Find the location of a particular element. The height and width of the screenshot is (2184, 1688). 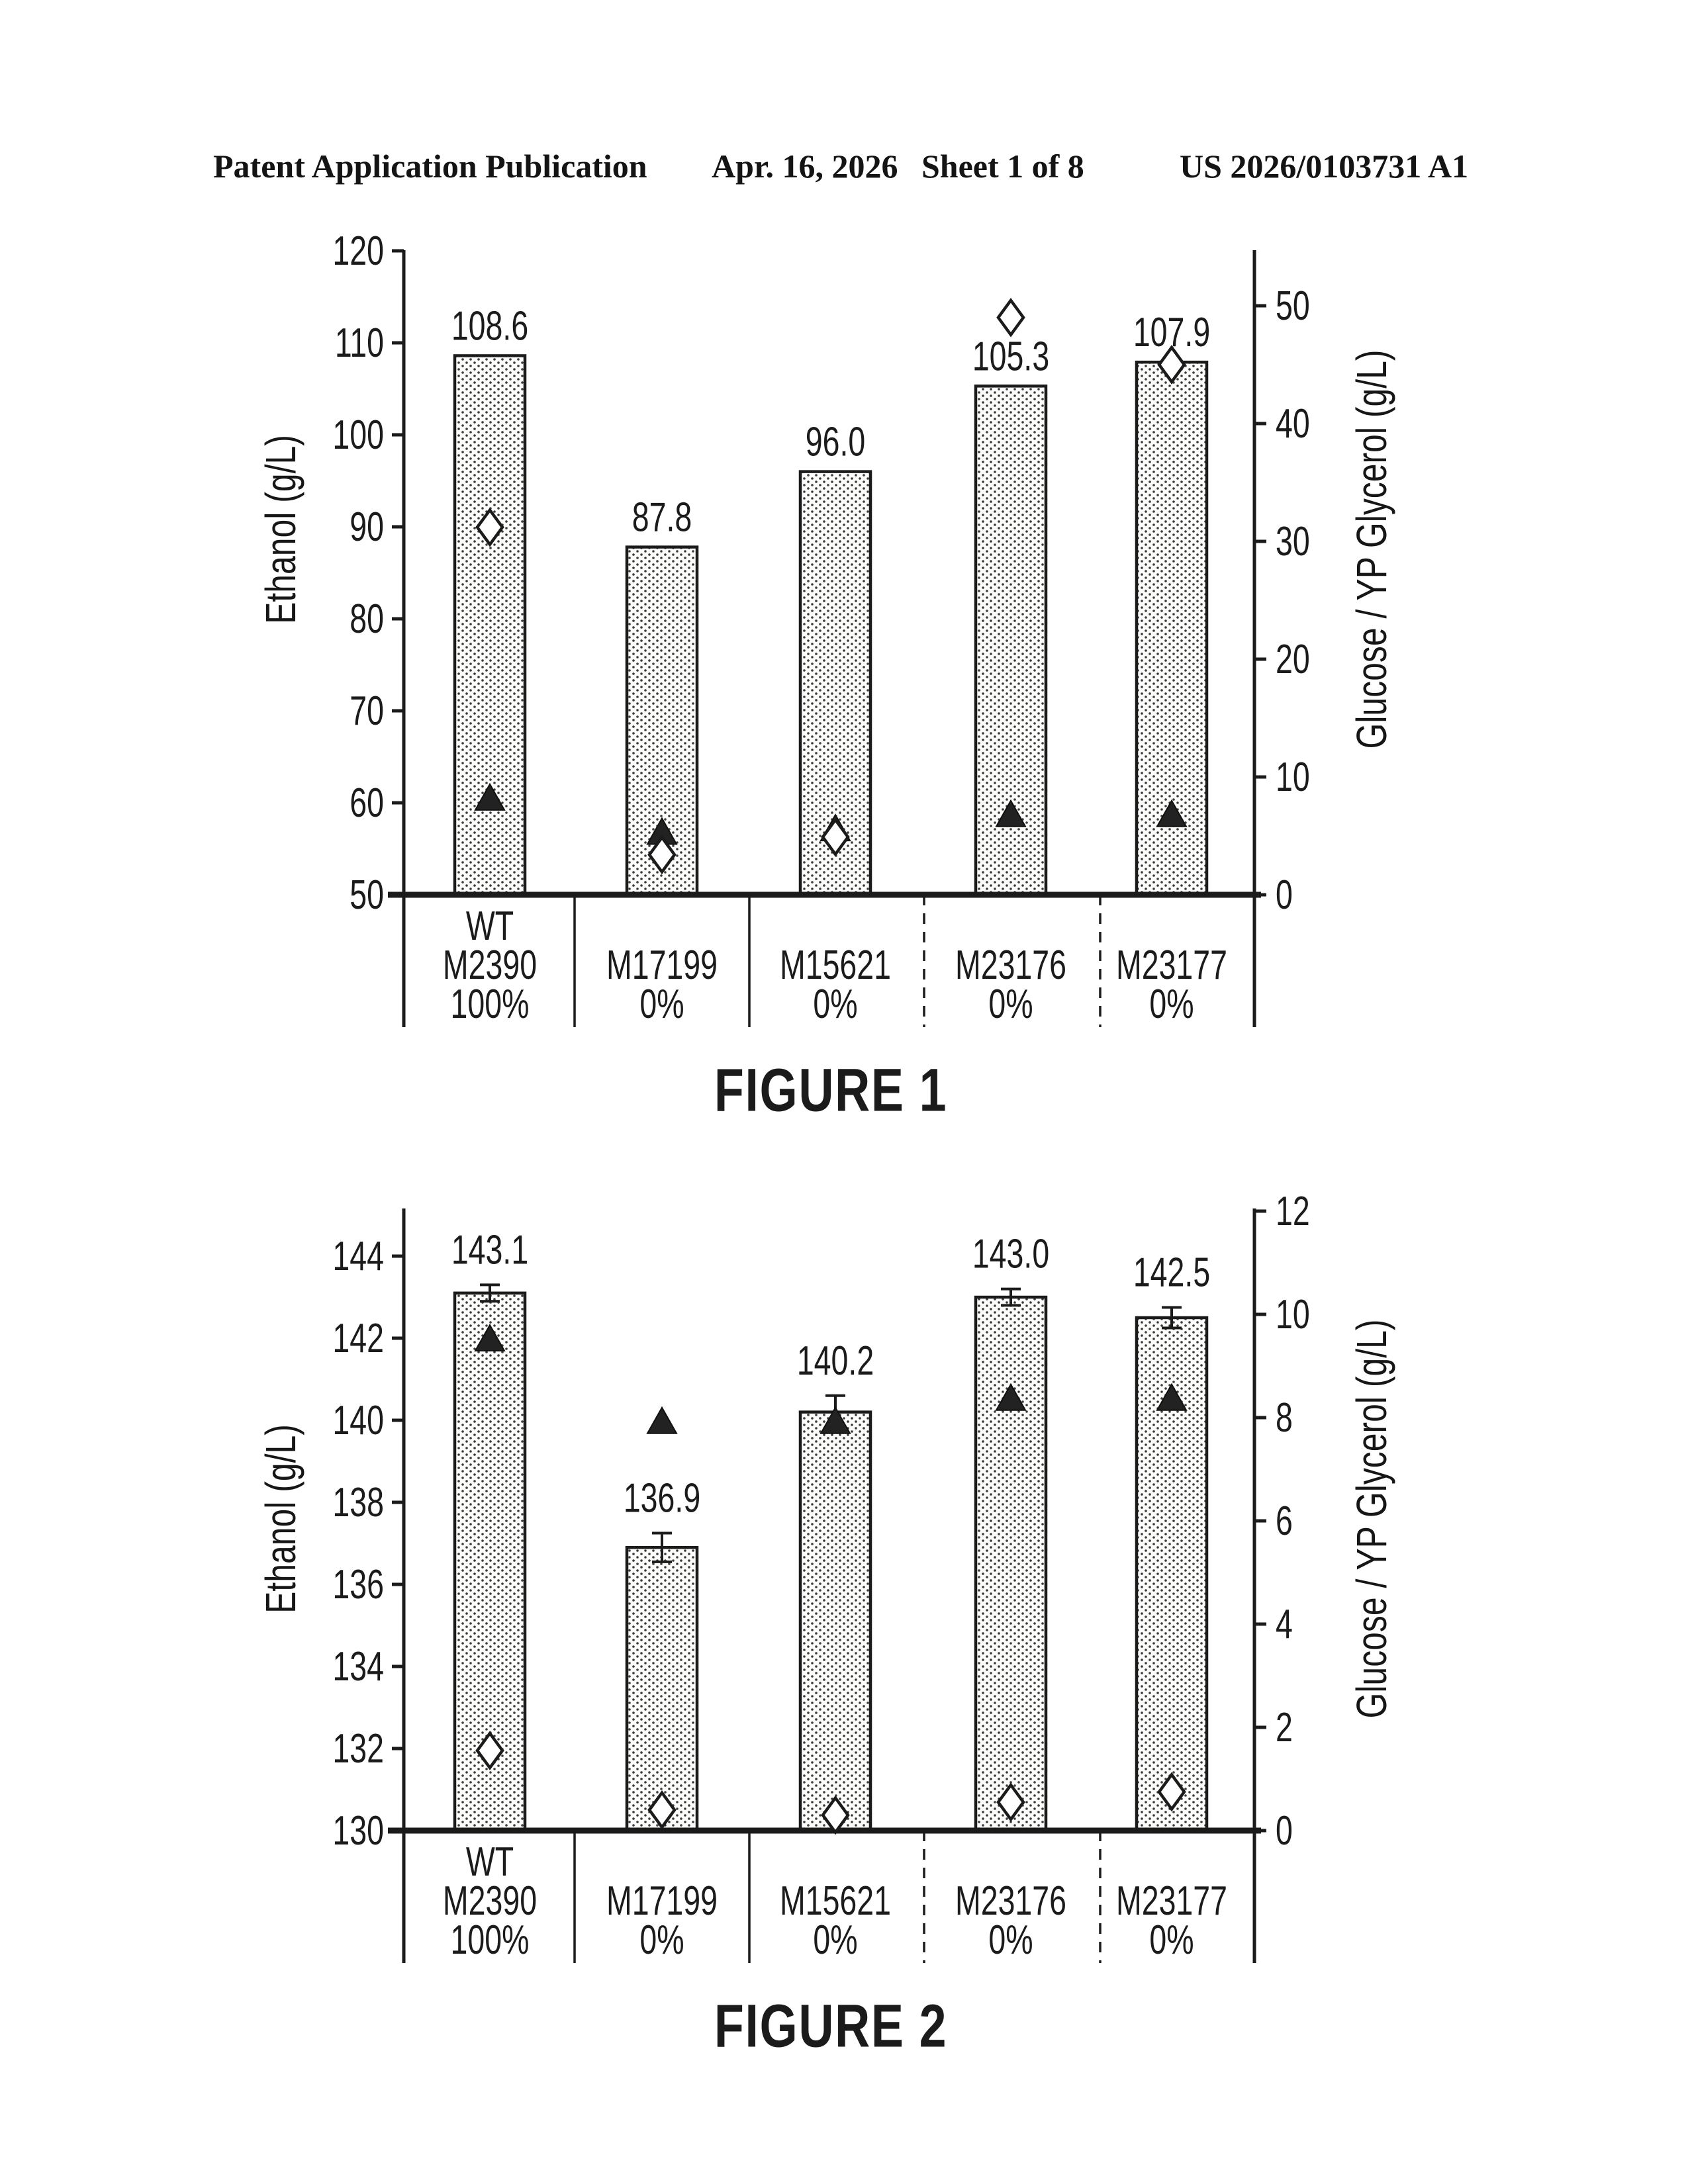

left-axis-tick-label: 132 is located at coordinates (358, 1748).